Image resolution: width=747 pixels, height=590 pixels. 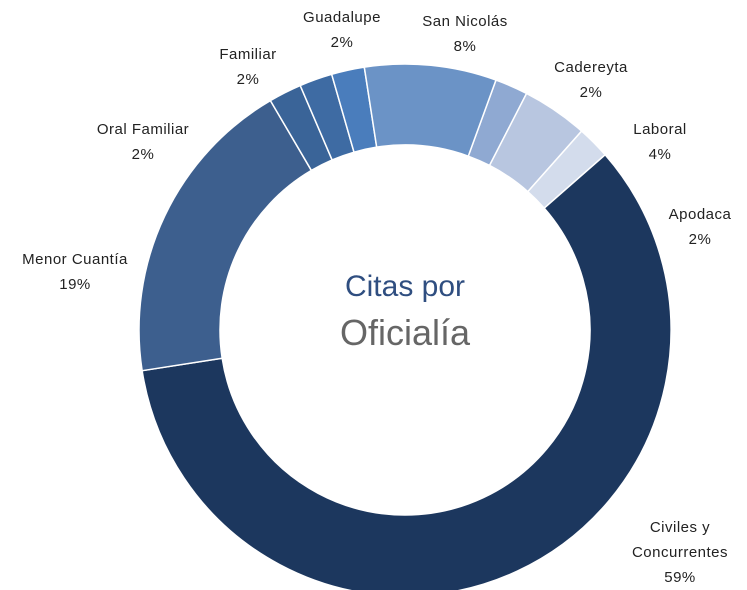 What do you see at coordinates (680, 540) in the screenshot?
I see `category-label: Civiles y Concurrentes` at bounding box center [680, 540].